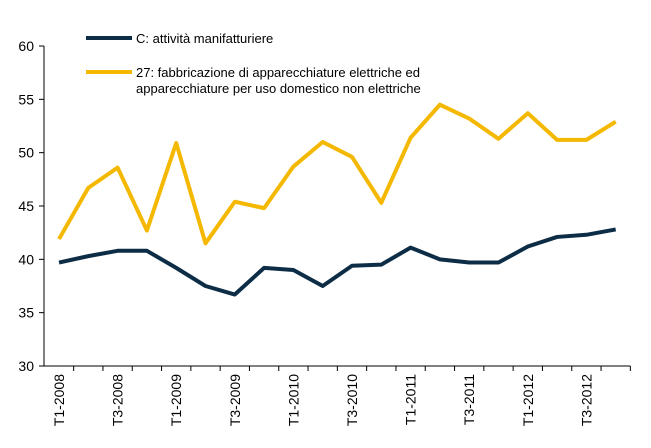 This screenshot has height=448, width=651. I want to click on x-tick-label: T3-2011, so click(469, 399).